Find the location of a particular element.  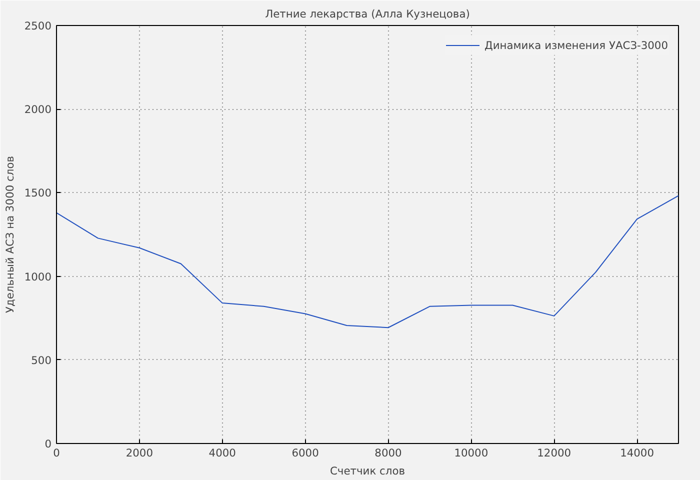

y-tick-label: 0 is located at coordinates (48, 444).